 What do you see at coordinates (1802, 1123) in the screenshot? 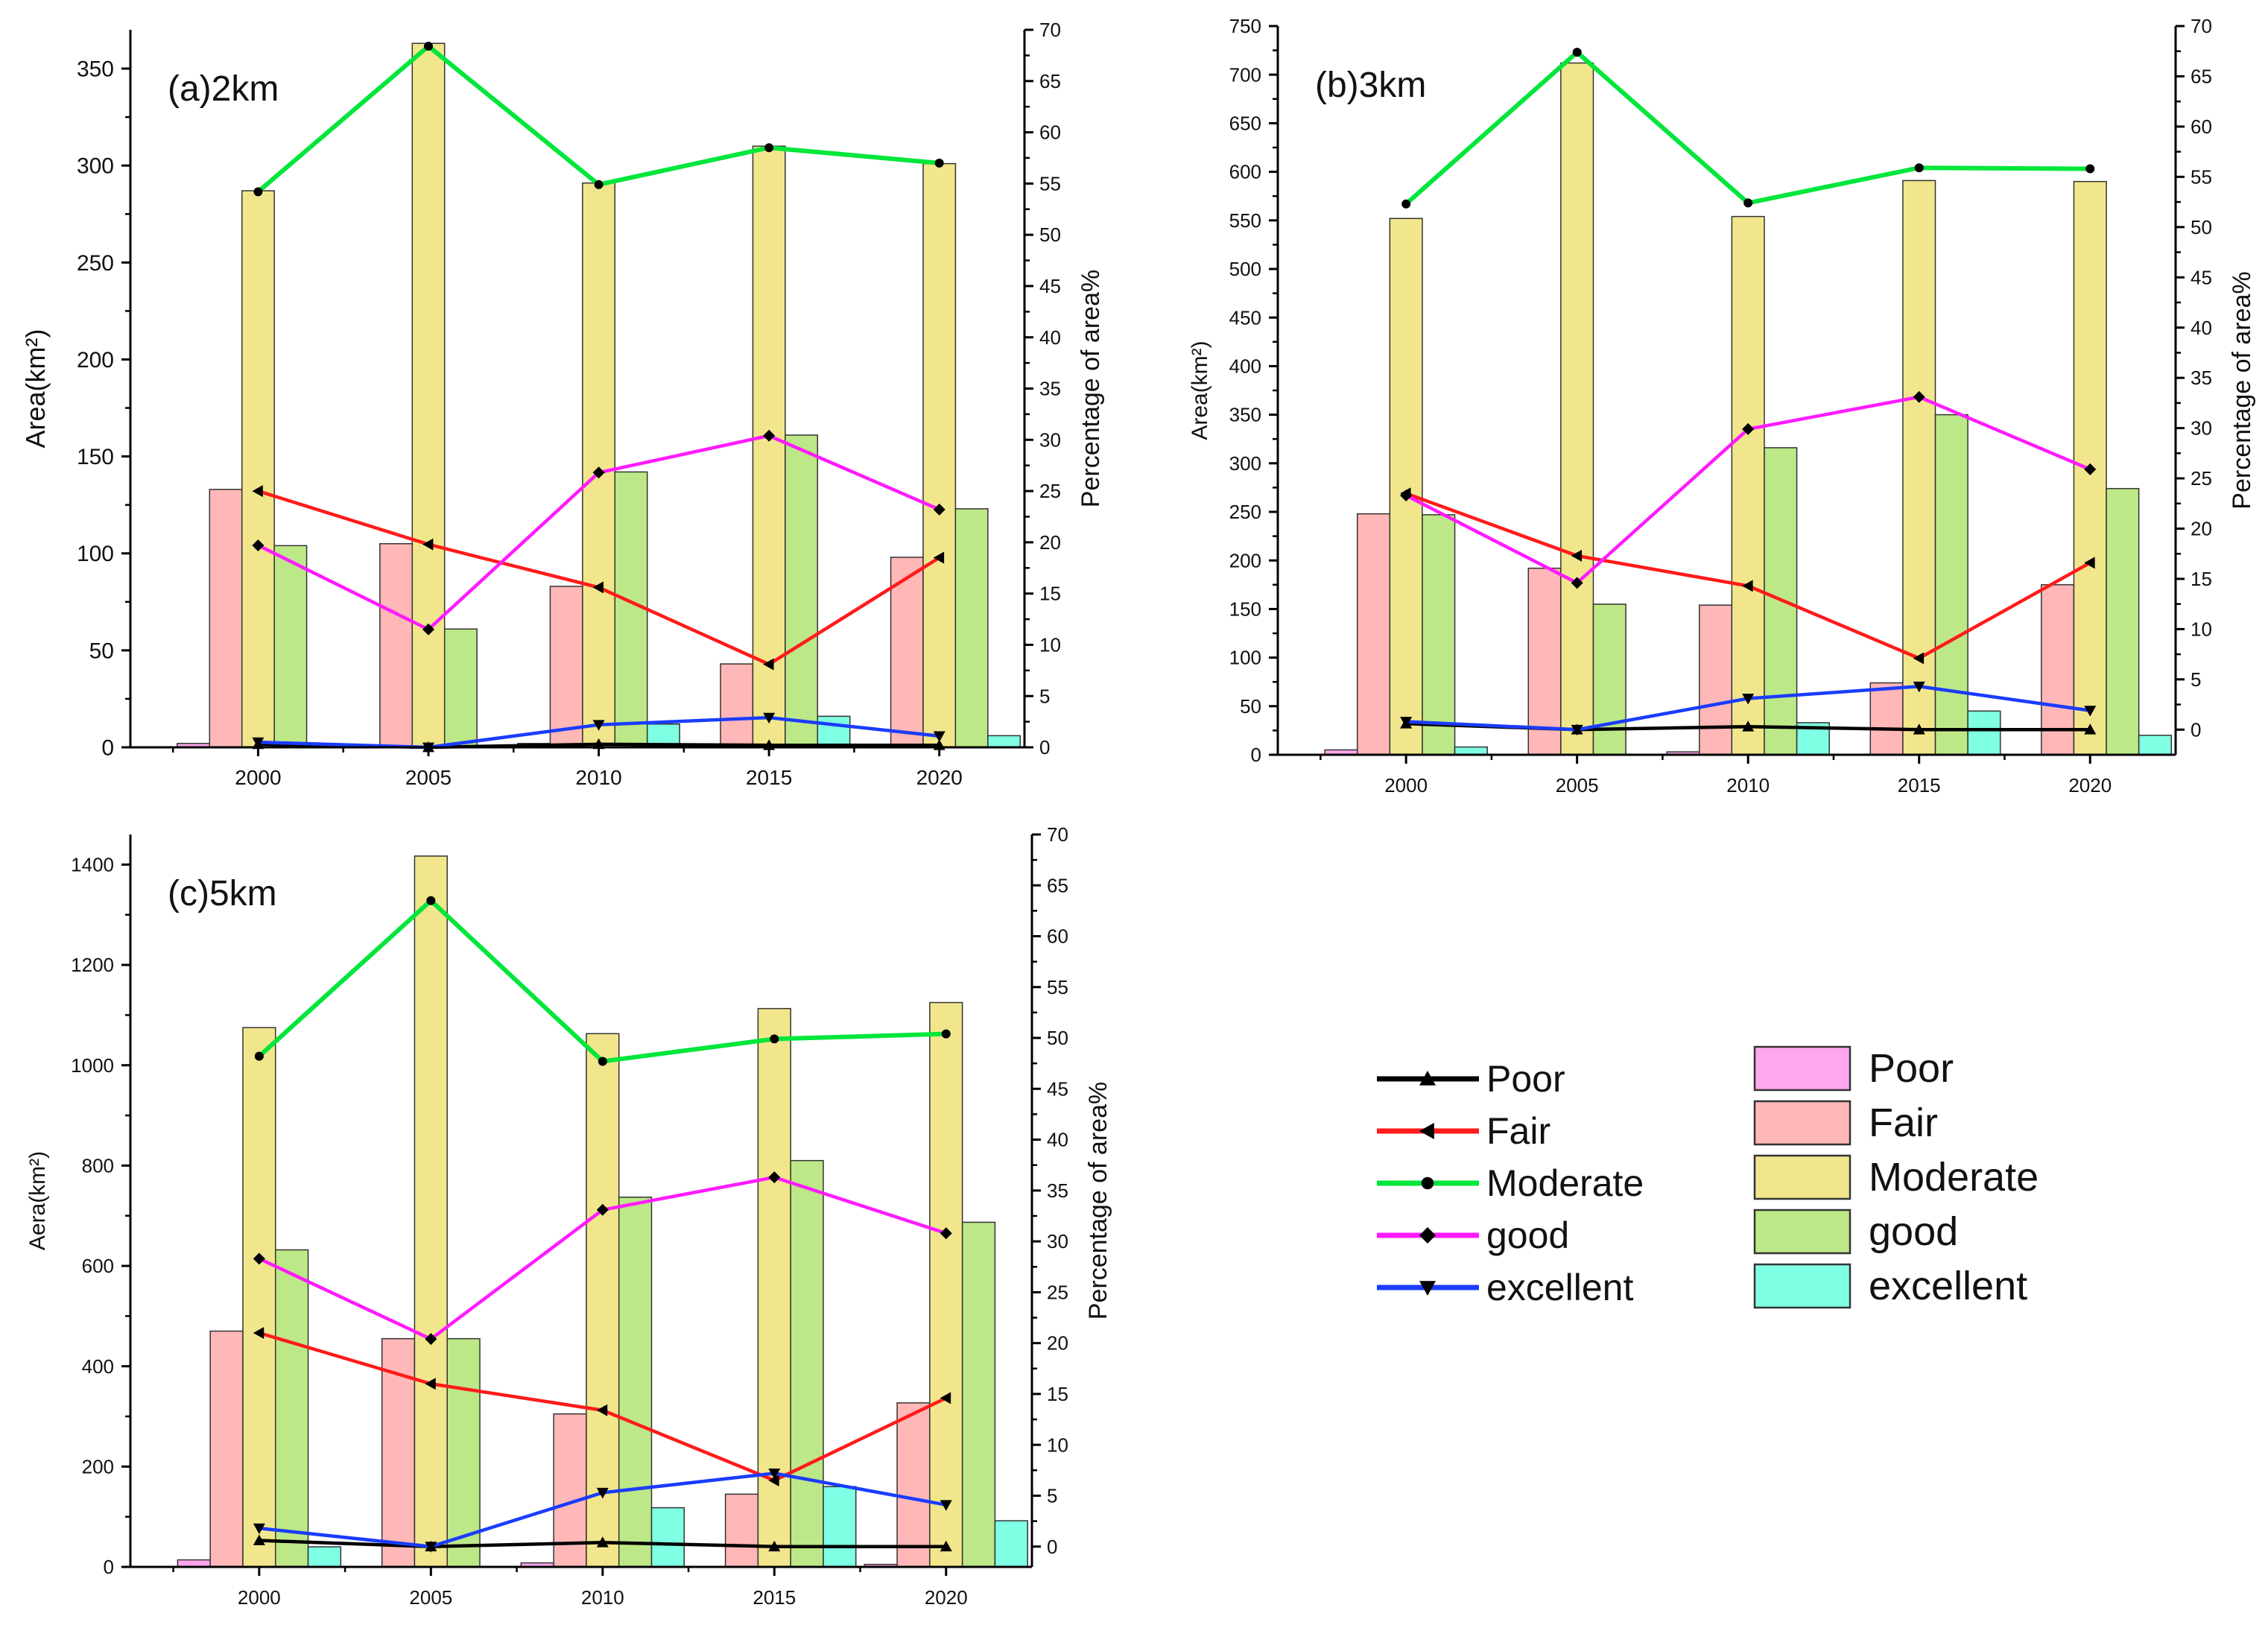
I see `legend-swatch-fair` at bounding box center [1802, 1123].